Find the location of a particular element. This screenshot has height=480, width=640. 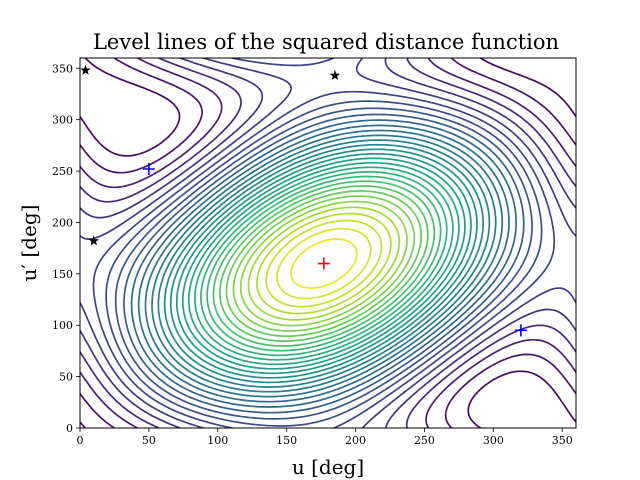

y-axis: 0 50 100 150 200 250 300 350 is located at coordinates (66, 248).